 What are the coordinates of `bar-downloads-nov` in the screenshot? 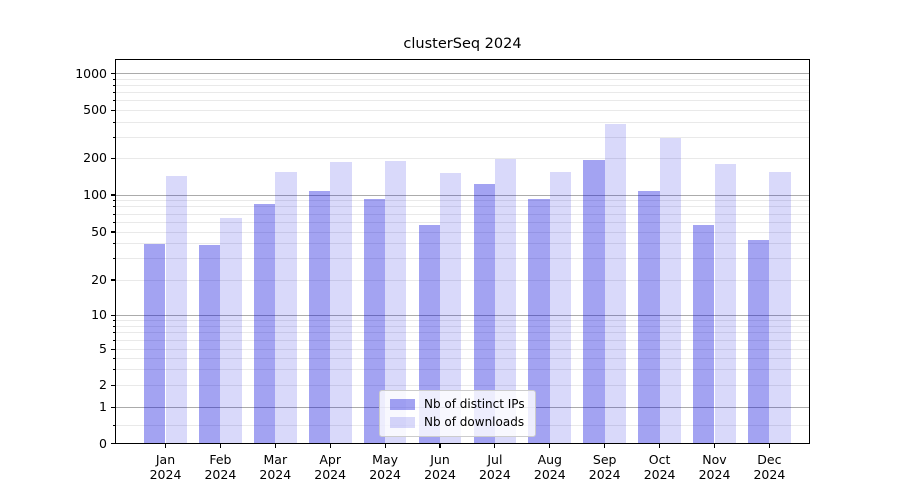 It's located at (725, 303).